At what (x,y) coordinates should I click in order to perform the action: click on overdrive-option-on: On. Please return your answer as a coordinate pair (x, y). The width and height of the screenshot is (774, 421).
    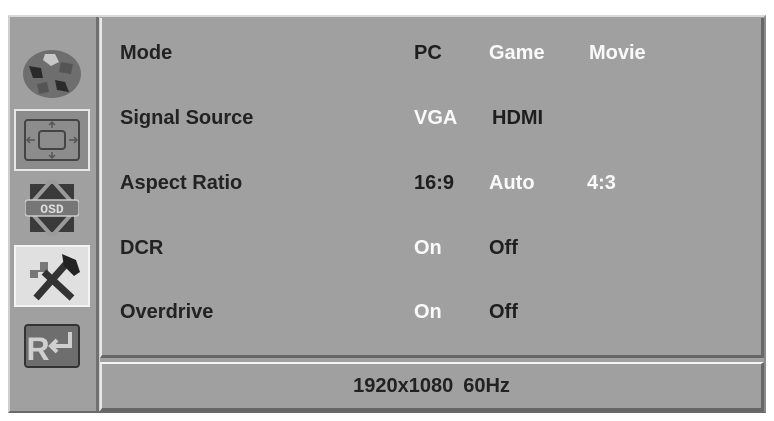
    Looking at the image, I should click on (428, 312).